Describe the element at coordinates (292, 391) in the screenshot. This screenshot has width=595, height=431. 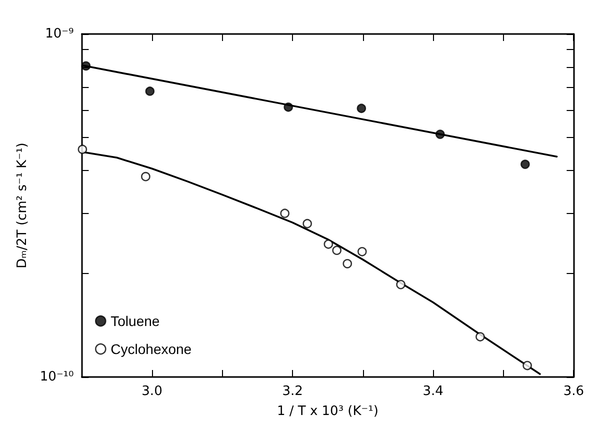
I see `x-tick-label: 3.2` at that location.